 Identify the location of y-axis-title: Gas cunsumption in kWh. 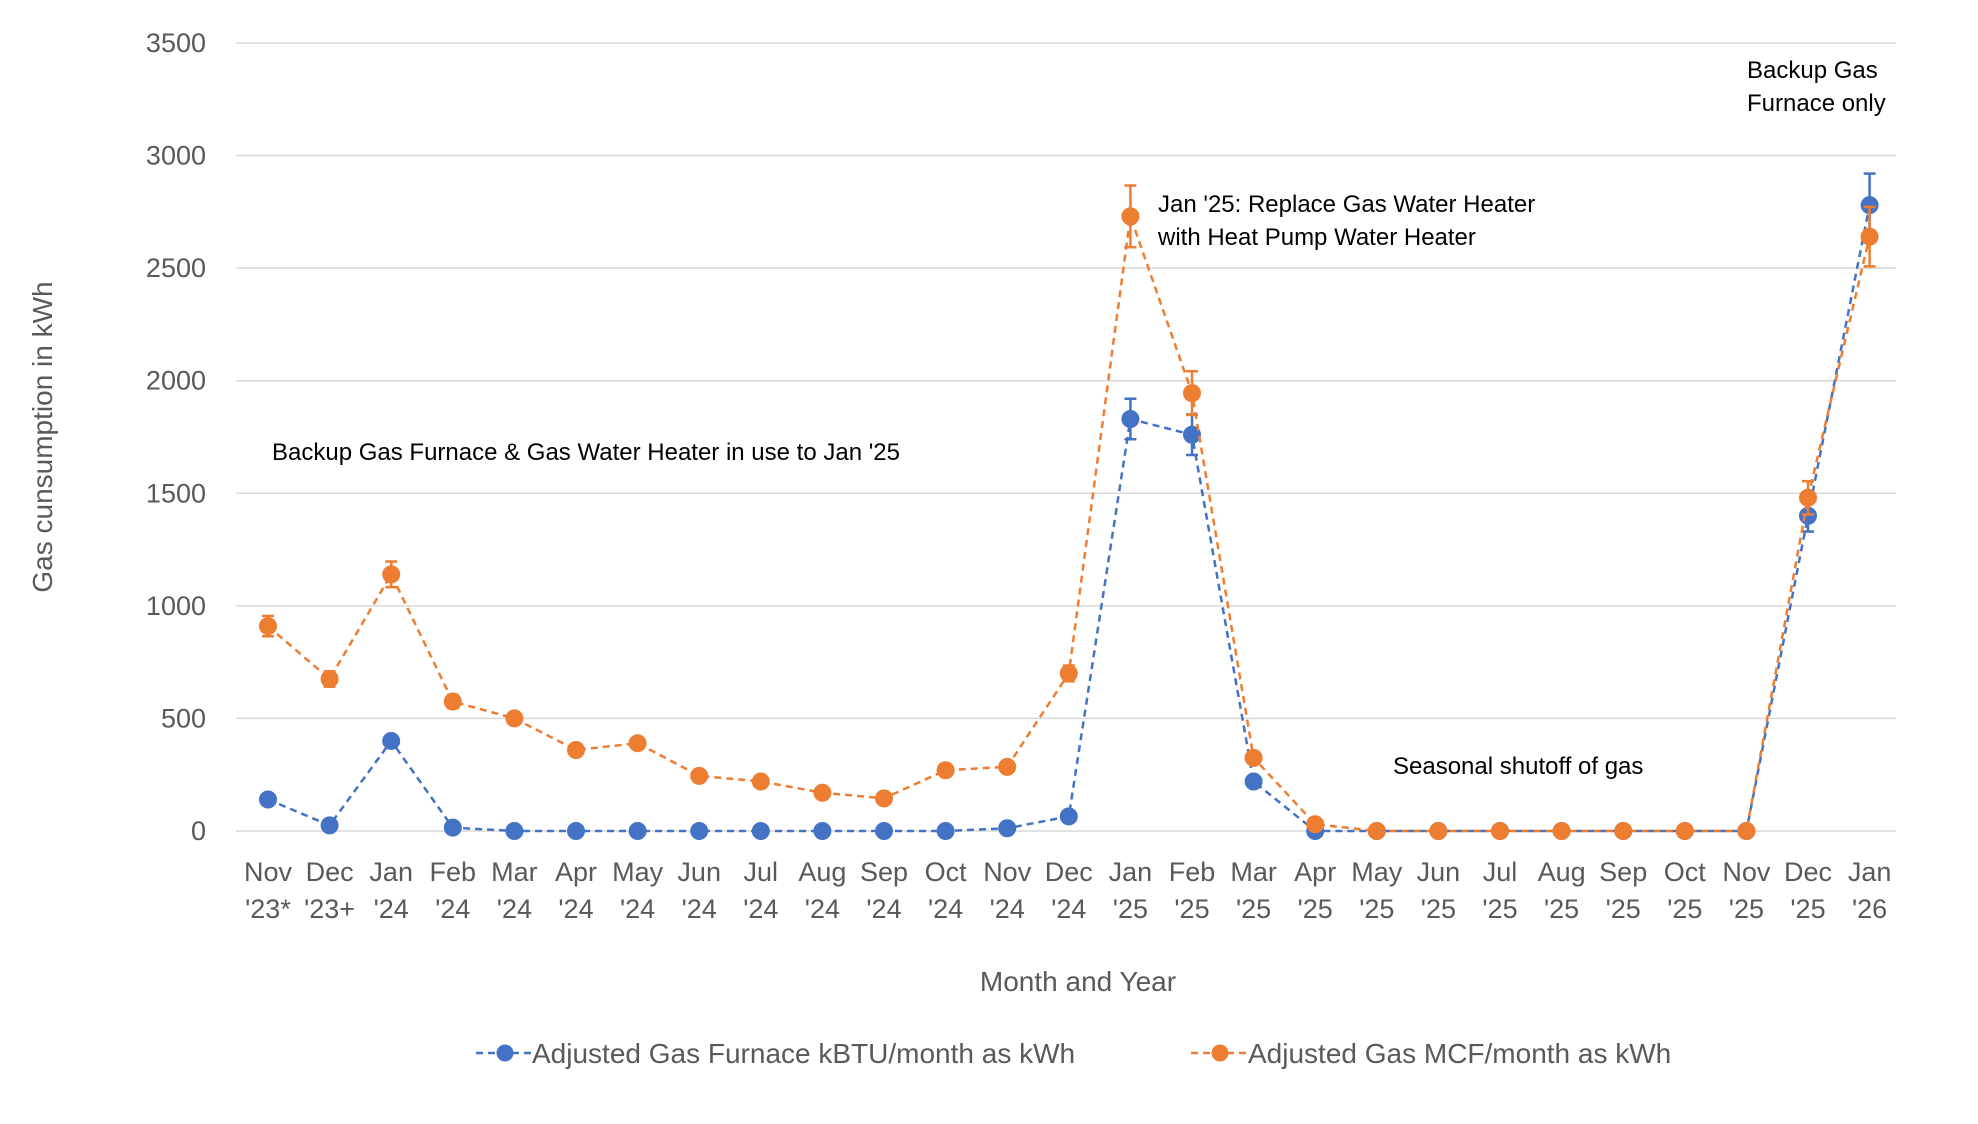
(42, 436).